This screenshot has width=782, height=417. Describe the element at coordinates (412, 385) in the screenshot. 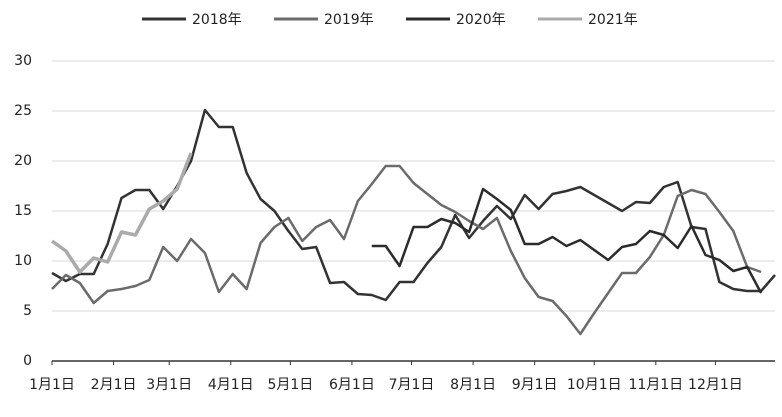

I see `x-tick-label: 7月1日` at that location.